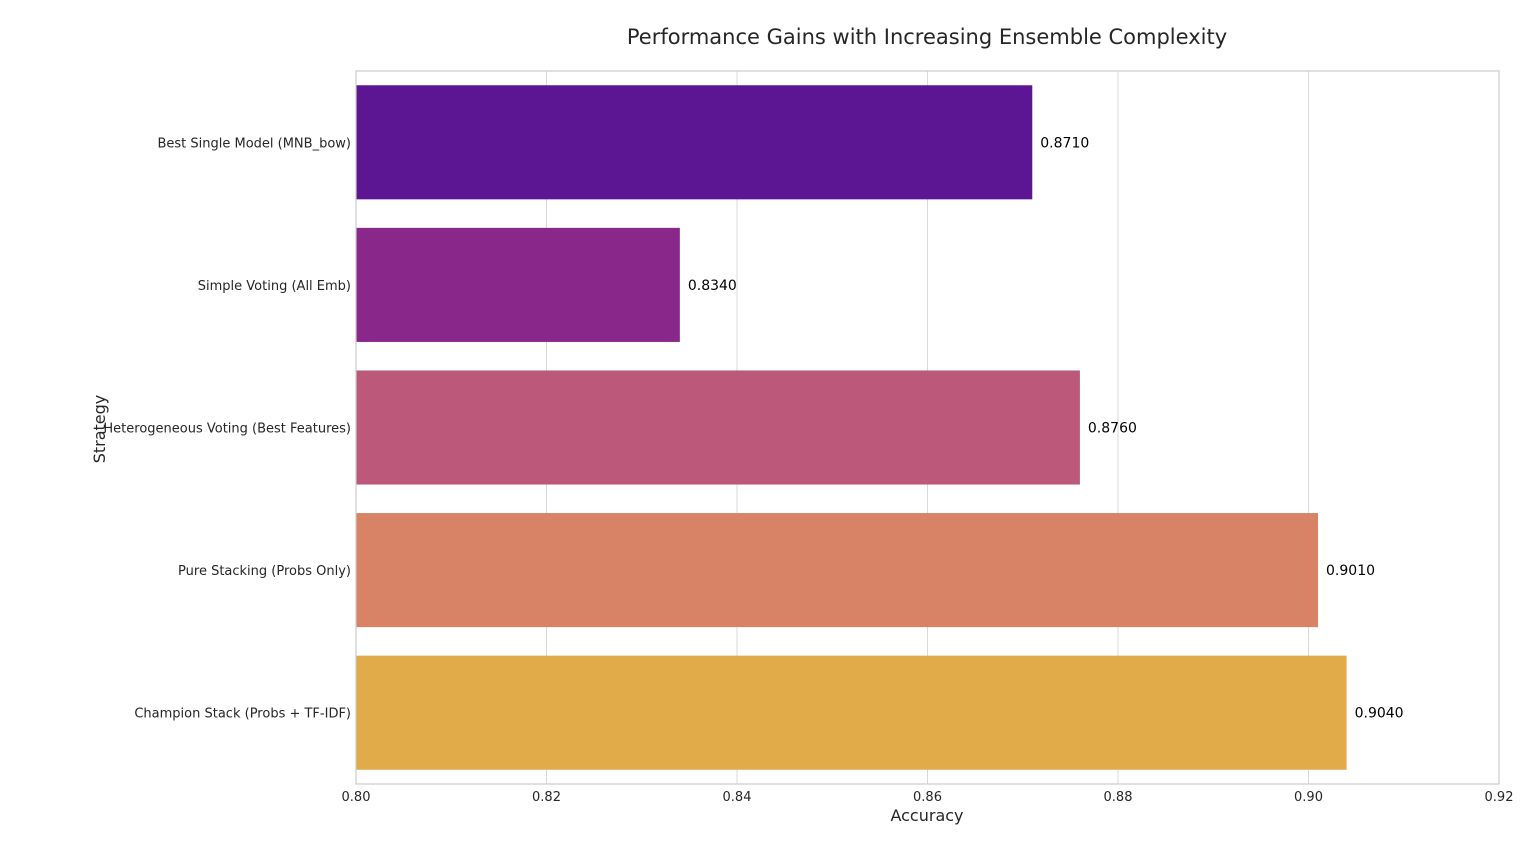  What do you see at coordinates (1379, 714) in the screenshot?
I see `bar-value-label: 0.9040` at bounding box center [1379, 714].